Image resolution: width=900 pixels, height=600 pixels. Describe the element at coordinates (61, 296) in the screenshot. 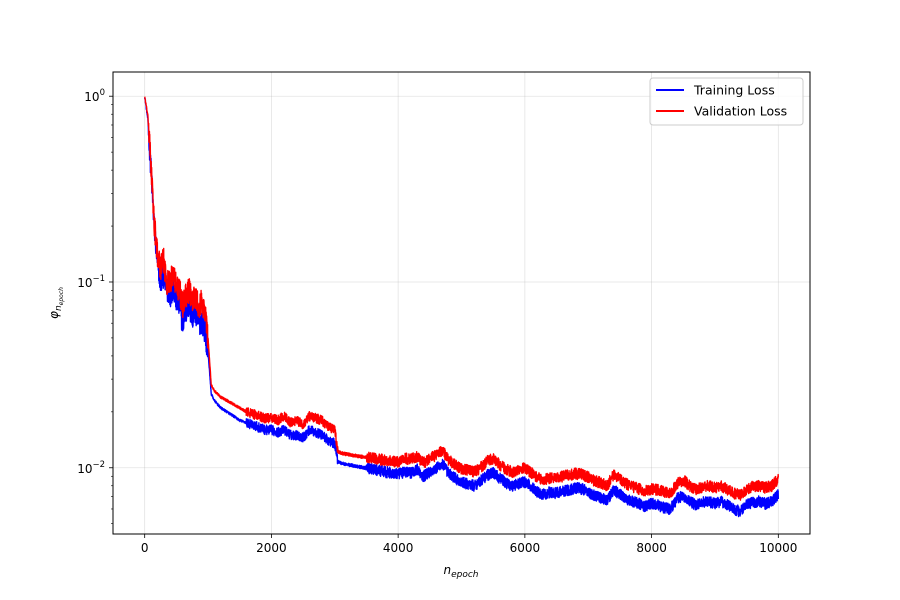

I see `y-axis-label-subsub: epoch` at that location.